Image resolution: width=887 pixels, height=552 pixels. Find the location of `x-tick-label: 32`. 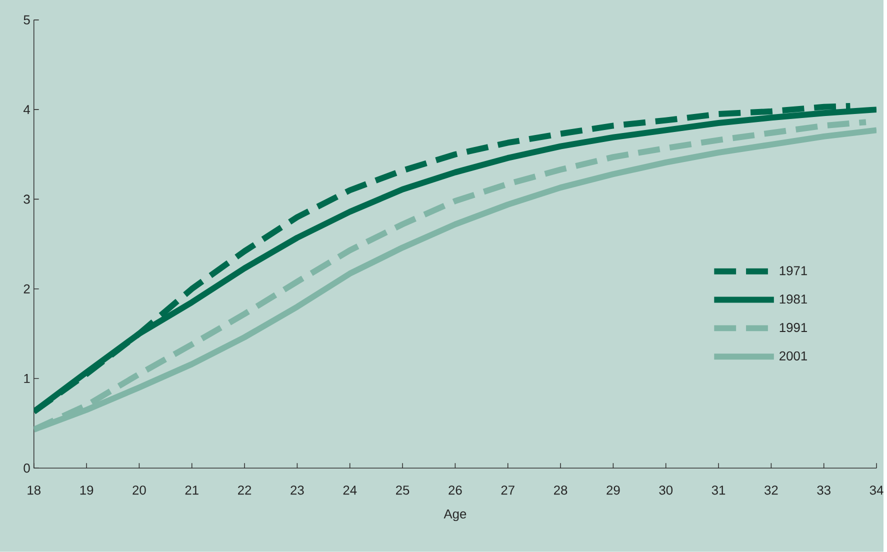

x-tick-label: 32 is located at coordinates (771, 490).